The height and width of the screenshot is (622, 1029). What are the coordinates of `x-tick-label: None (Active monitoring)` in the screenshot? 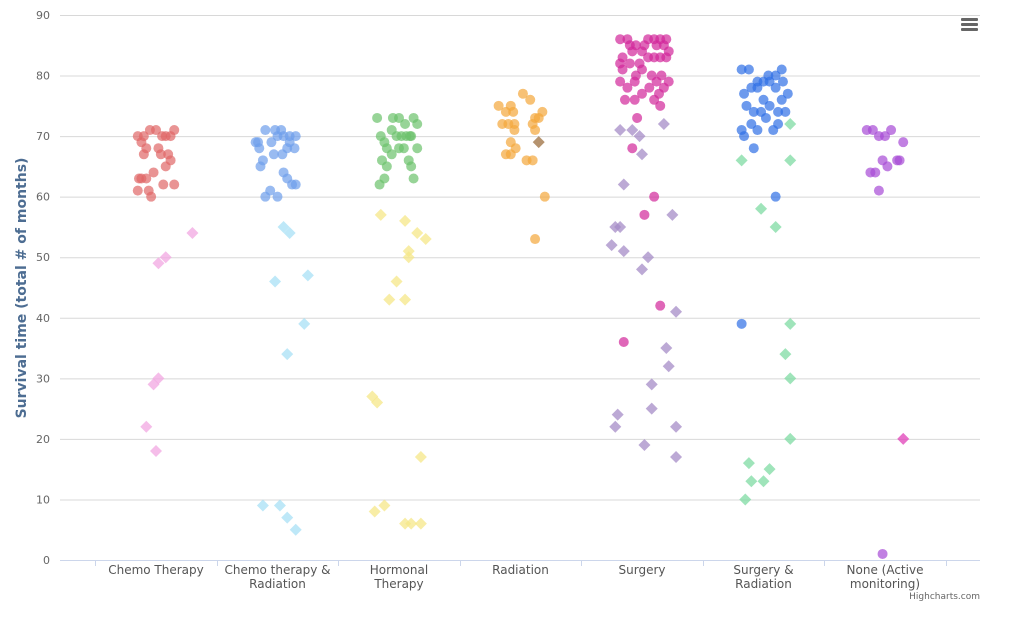 It's located at (885, 577).